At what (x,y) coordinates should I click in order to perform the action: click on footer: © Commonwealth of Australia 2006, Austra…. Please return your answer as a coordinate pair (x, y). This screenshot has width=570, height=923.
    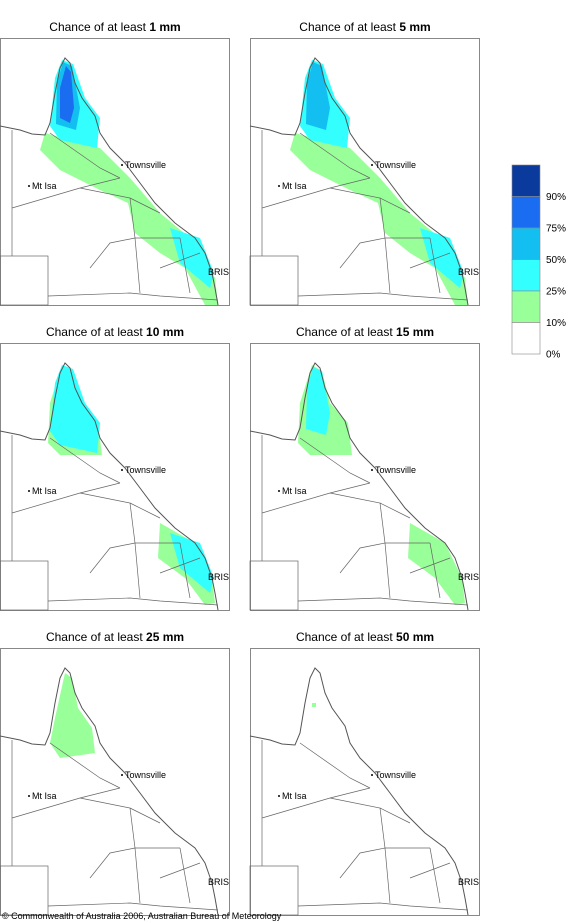
    Looking at the image, I should click on (142, 916).